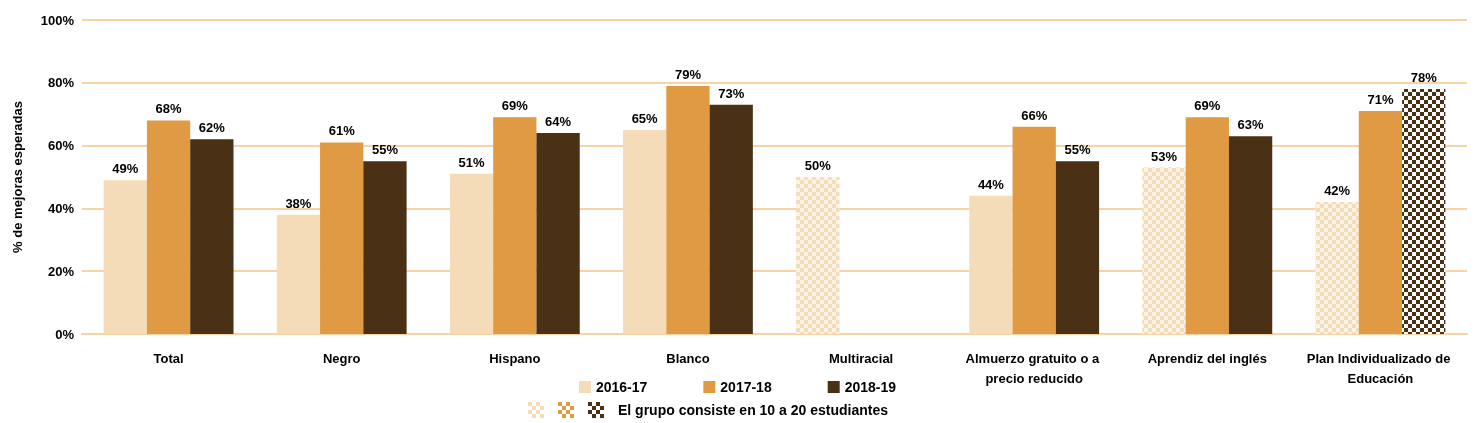  Describe the element at coordinates (688, 358) in the screenshot. I see `x-tick-label: Blanco` at that location.